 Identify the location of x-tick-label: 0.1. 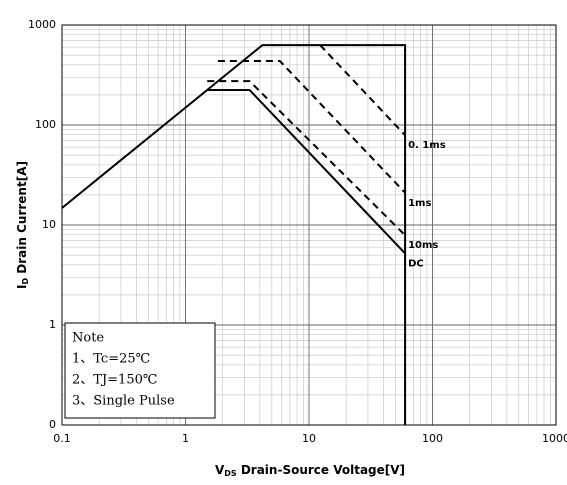
(62, 438).